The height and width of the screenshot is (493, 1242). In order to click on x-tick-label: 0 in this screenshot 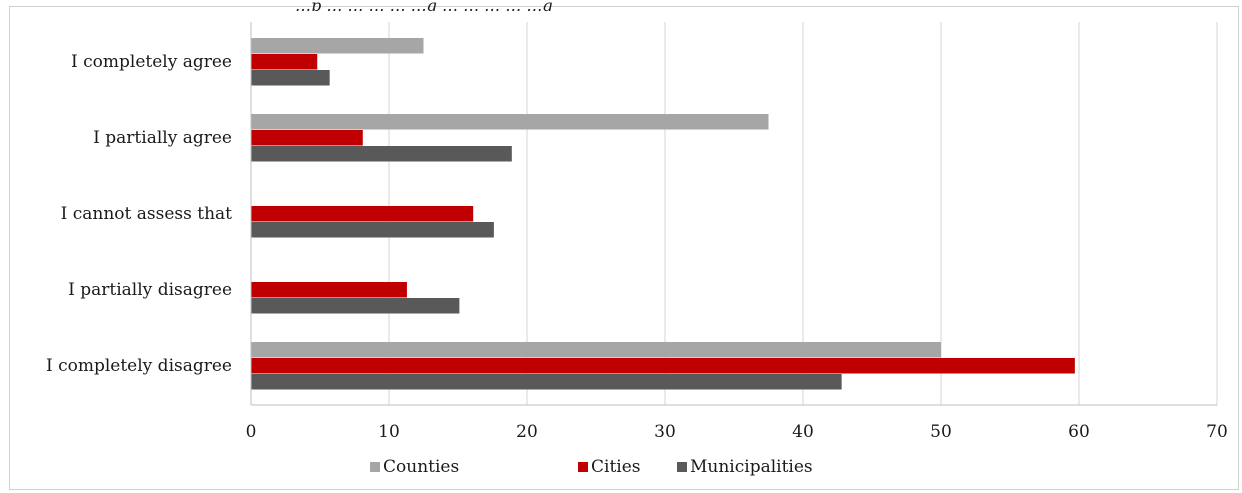, I will do `click(251, 432)`.